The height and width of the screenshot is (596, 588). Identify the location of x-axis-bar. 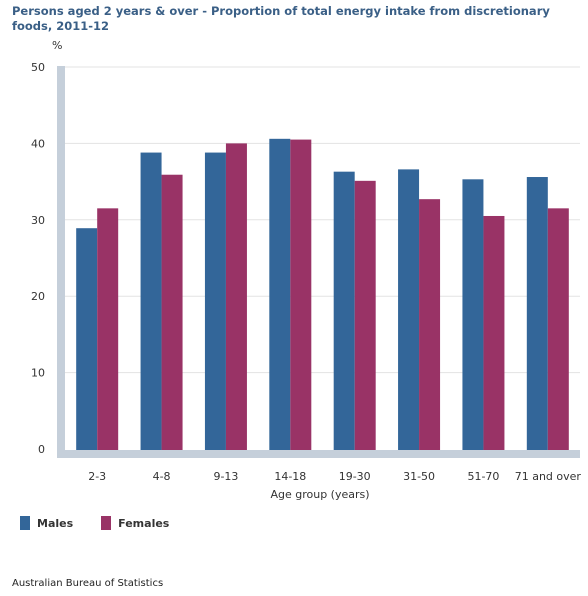
(318, 454).